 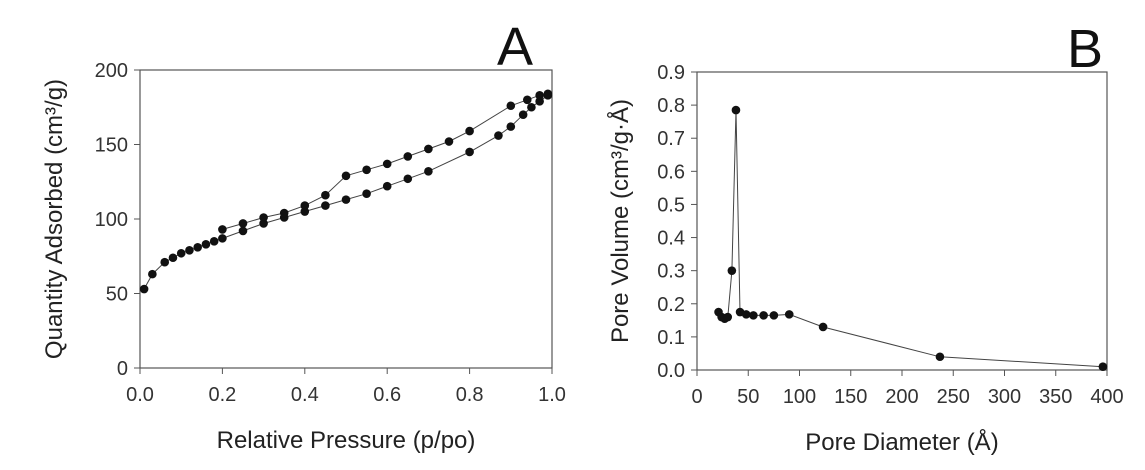 I want to click on y-tick-label: 100, so click(x=111, y=220).